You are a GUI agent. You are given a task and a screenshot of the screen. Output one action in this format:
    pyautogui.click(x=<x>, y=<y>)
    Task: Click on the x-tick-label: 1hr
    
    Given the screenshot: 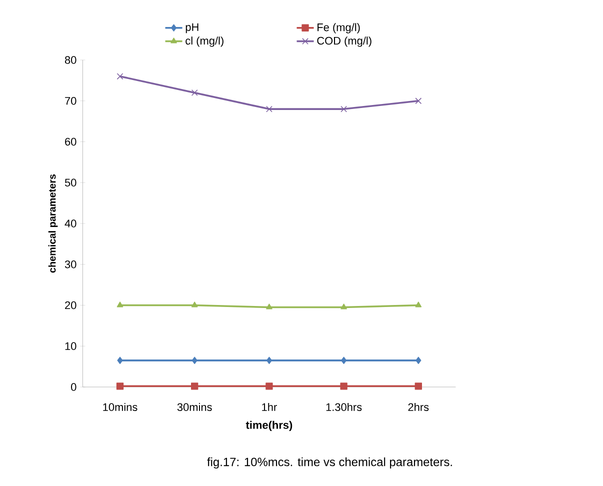 What is the action you would take?
    pyautogui.click(x=269, y=406)
    